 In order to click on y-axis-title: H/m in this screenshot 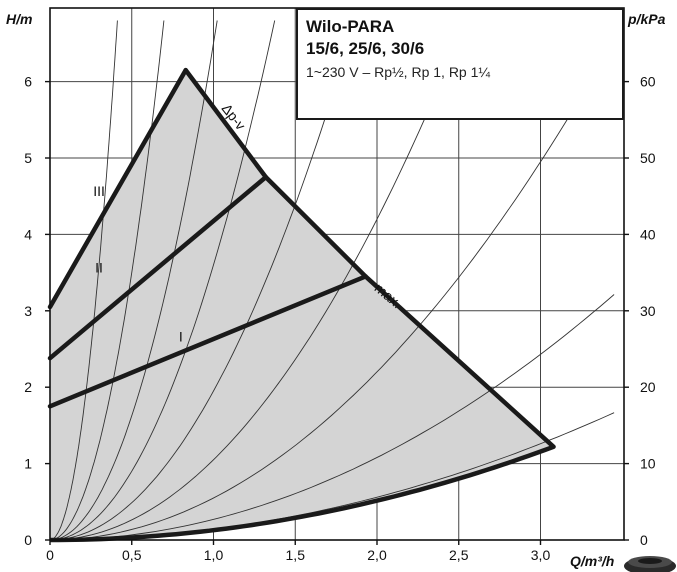, I will do `click(19, 19)`.